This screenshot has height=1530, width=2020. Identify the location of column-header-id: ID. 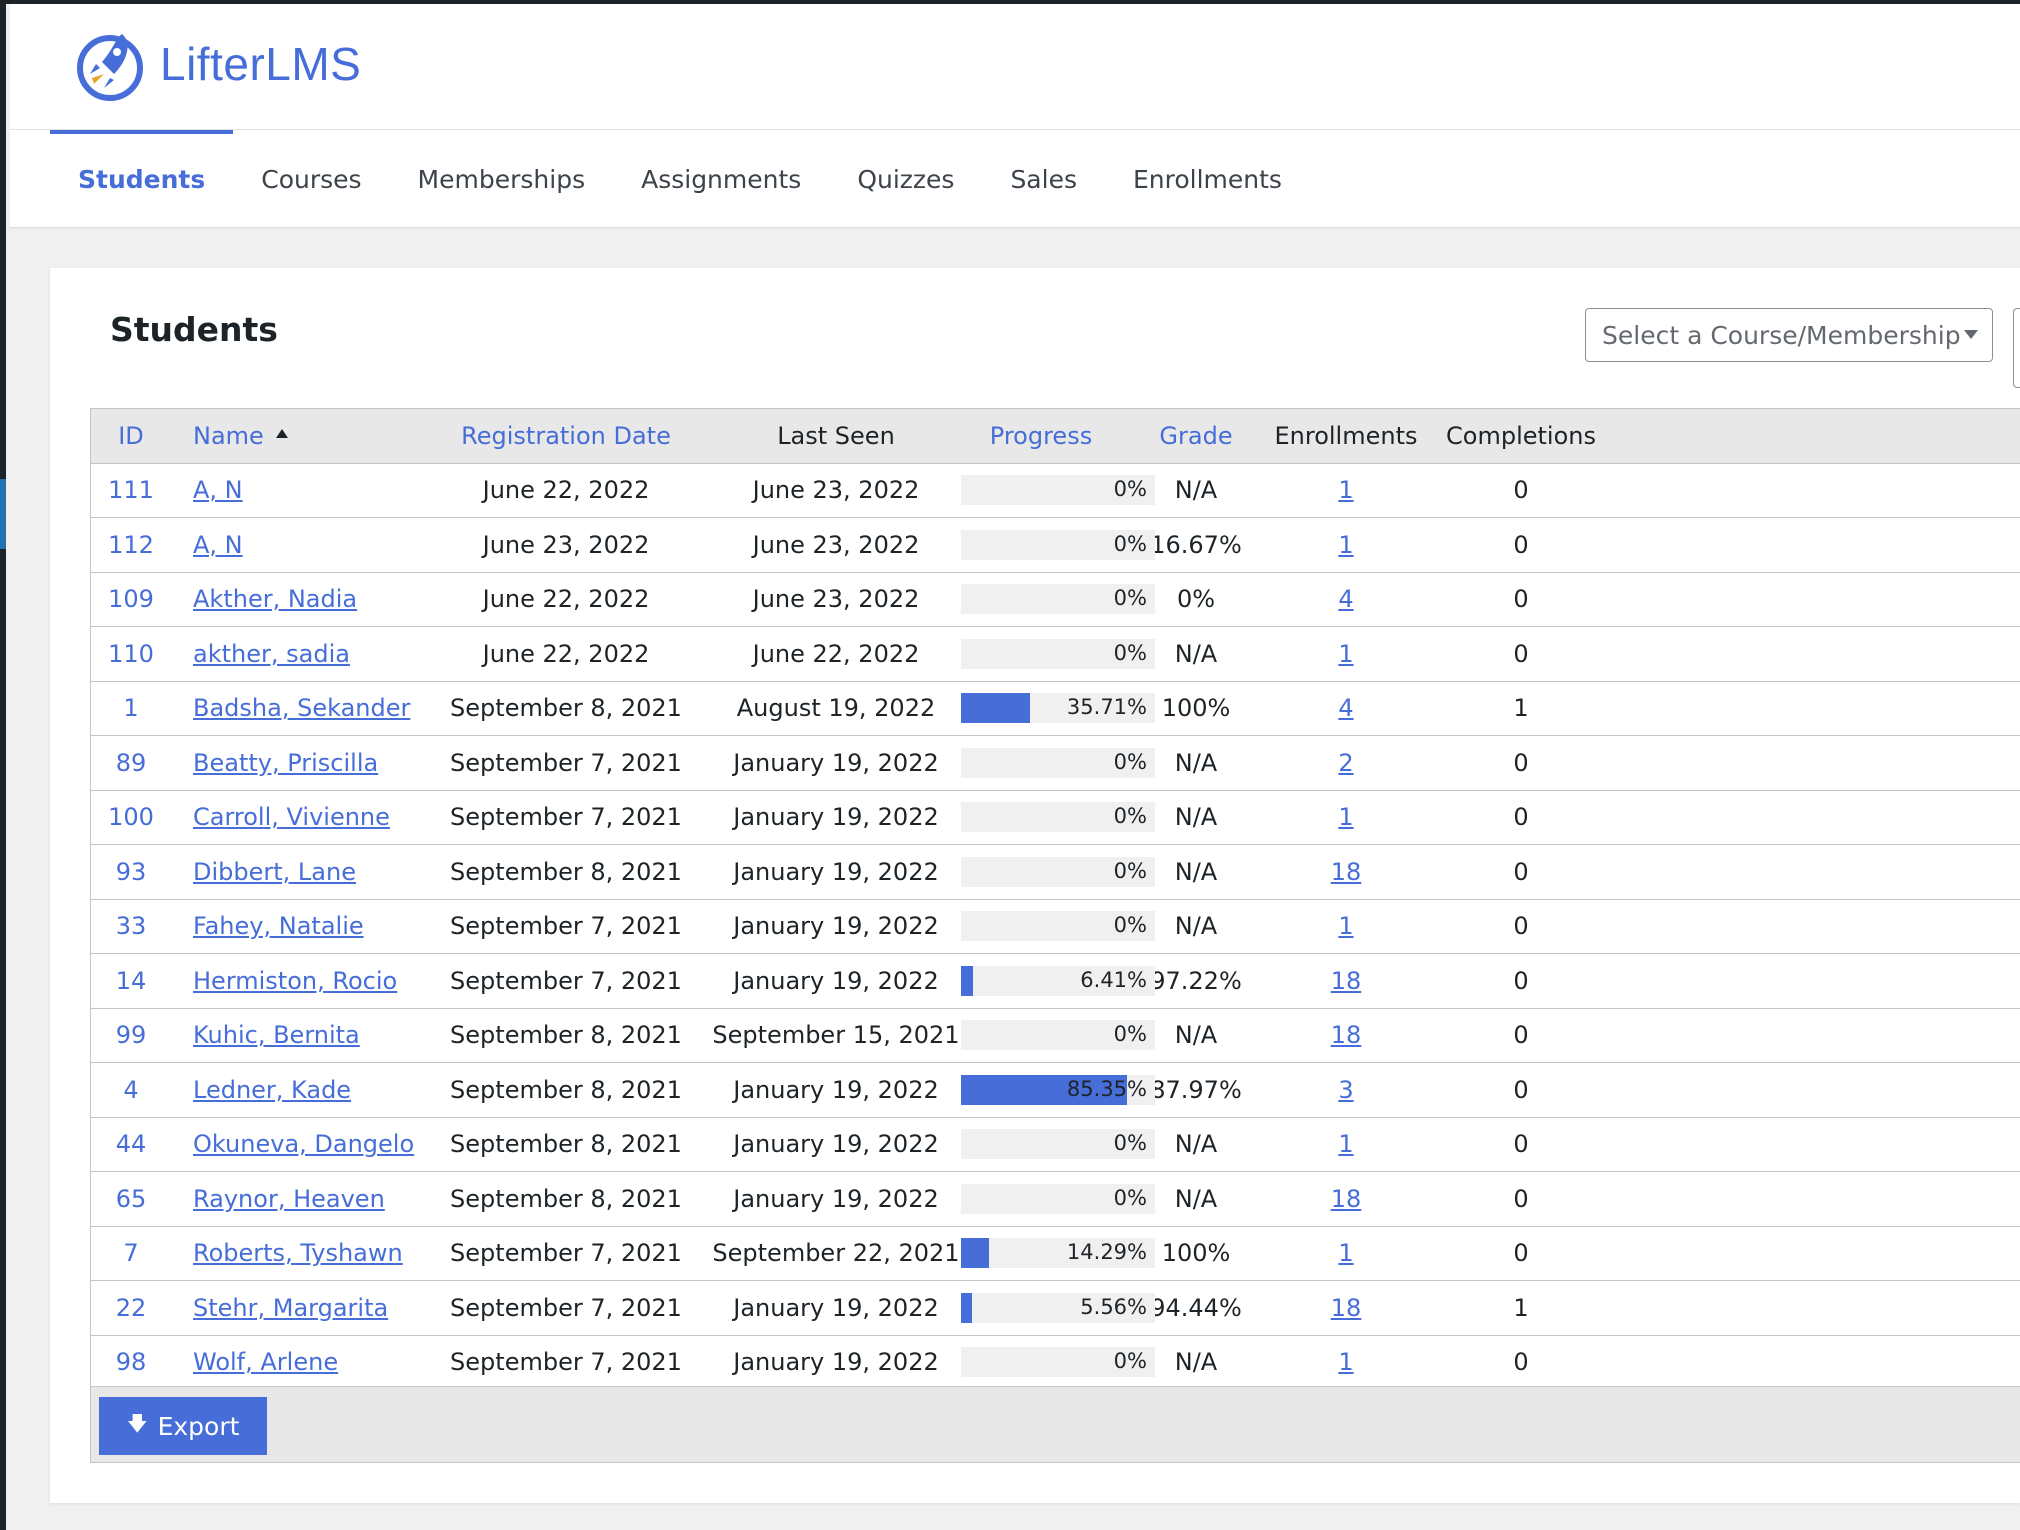
(131, 436).